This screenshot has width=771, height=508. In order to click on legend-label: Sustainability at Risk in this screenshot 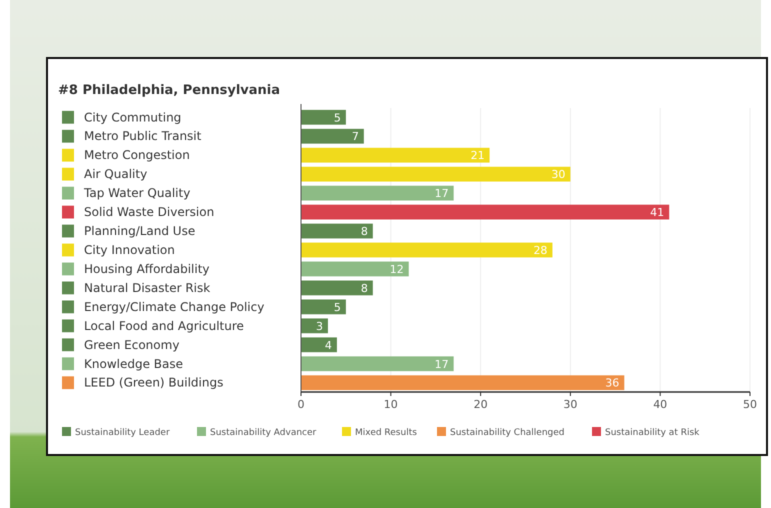, I will do `click(652, 433)`.